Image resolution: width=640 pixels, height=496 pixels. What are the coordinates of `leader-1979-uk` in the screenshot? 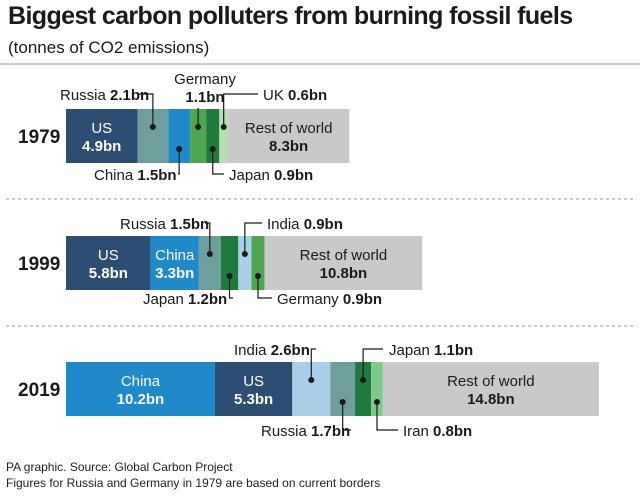 It's located at (240, 110).